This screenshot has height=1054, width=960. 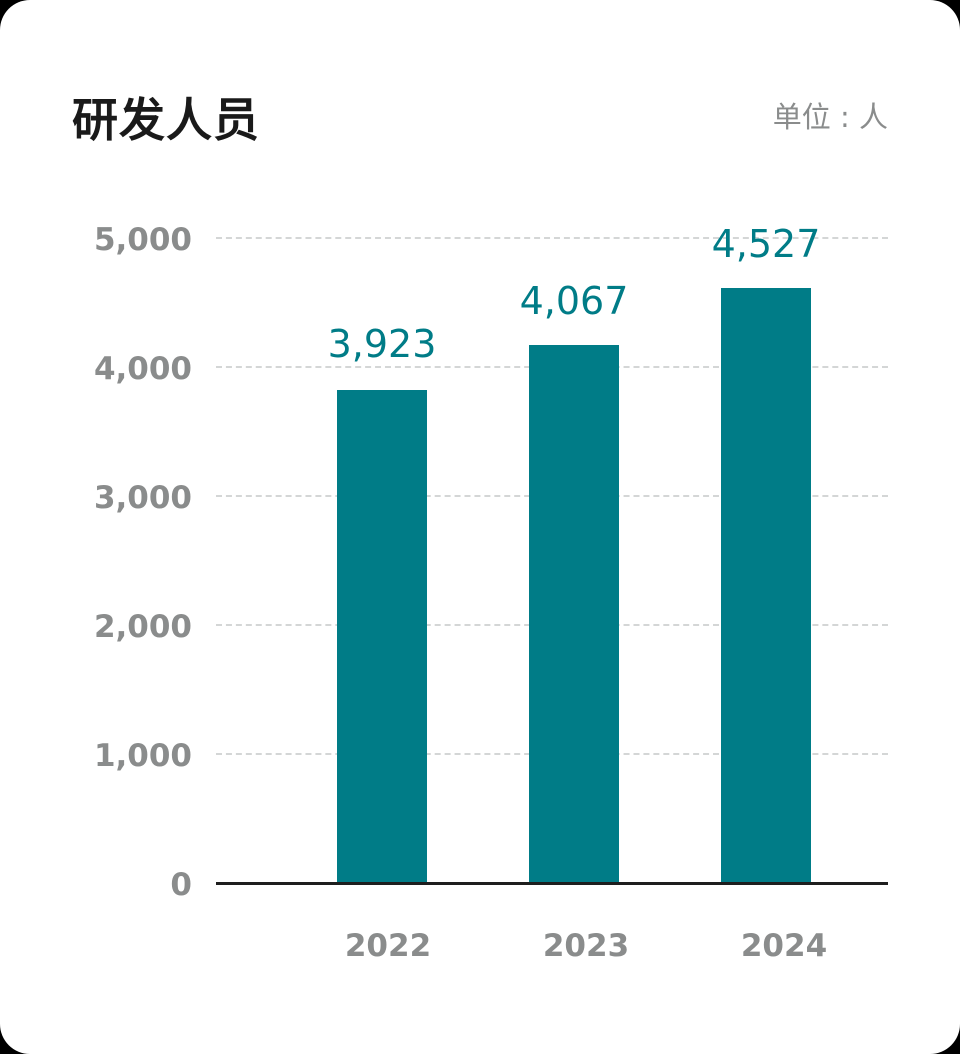 I want to click on bar-2023, so click(x=574, y=614).